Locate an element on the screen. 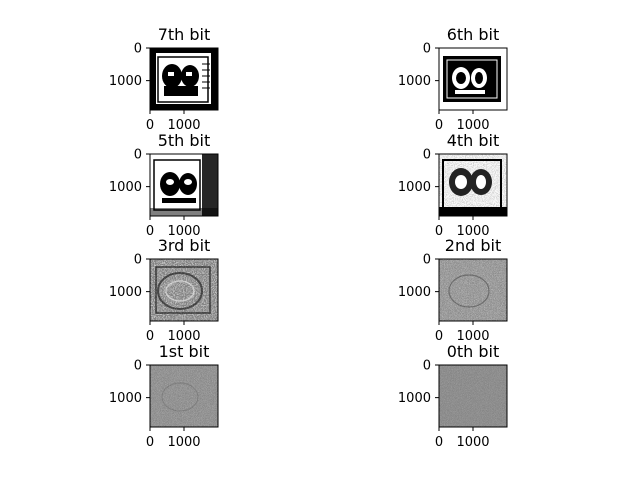 The height and width of the screenshot is (480, 640). subplot-title: 4th bit is located at coordinates (473, 140).